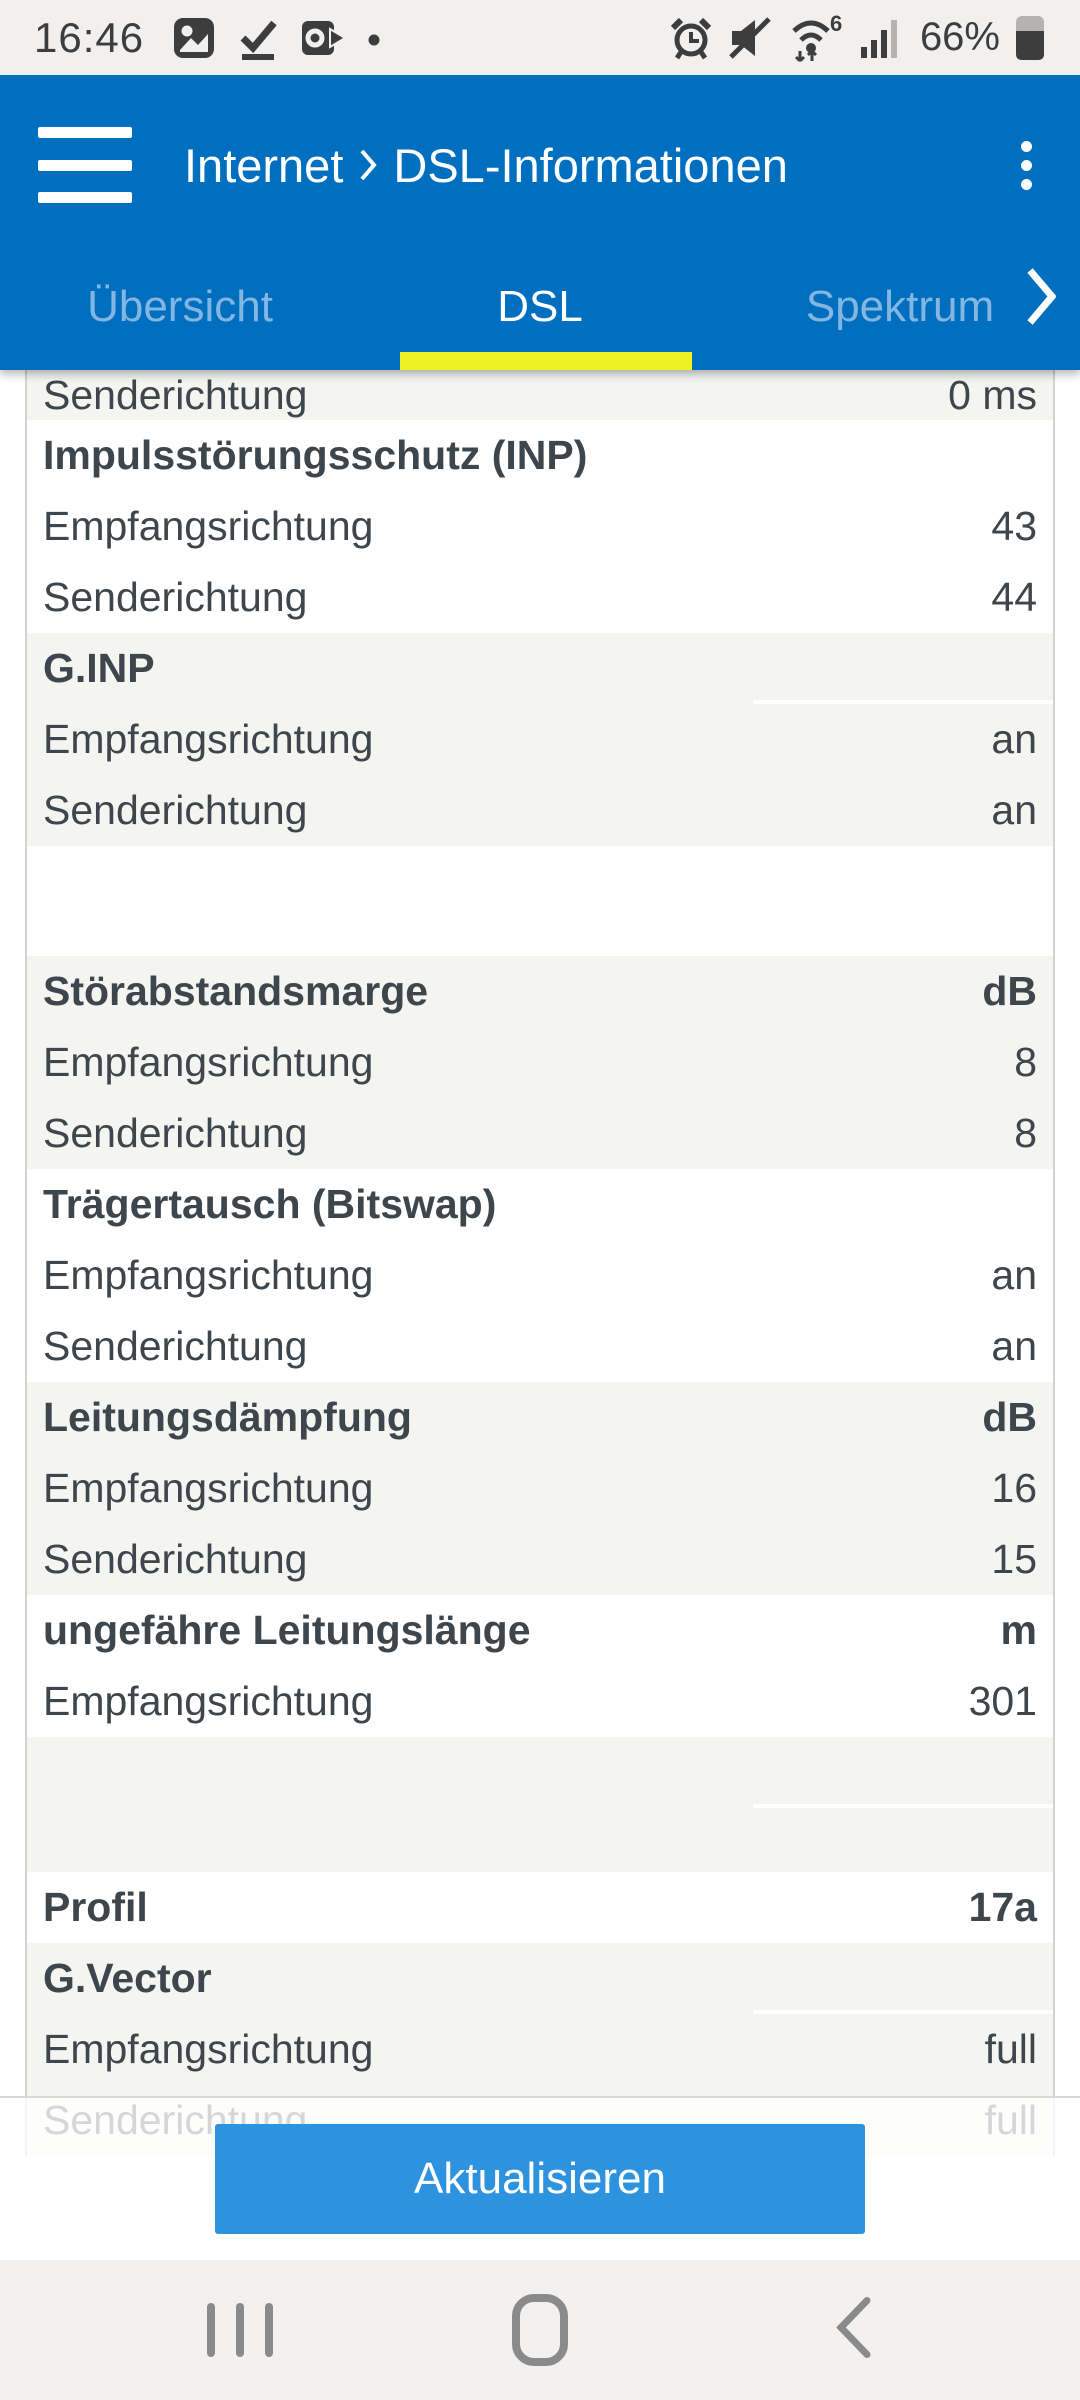 The image size is (1080, 2400). Describe the element at coordinates (1030, 38) in the screenshot. I see `battery-icon` at that location.